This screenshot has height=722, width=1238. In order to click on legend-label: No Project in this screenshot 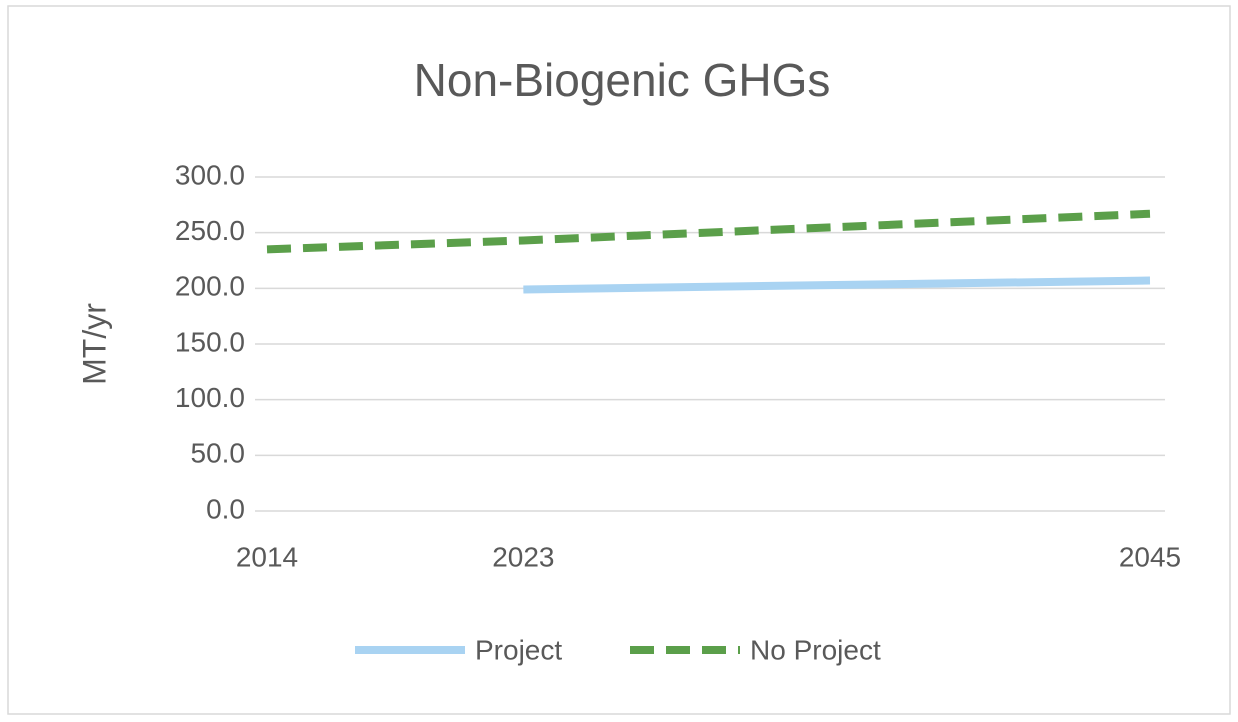, I will do `click(815, 649)`.